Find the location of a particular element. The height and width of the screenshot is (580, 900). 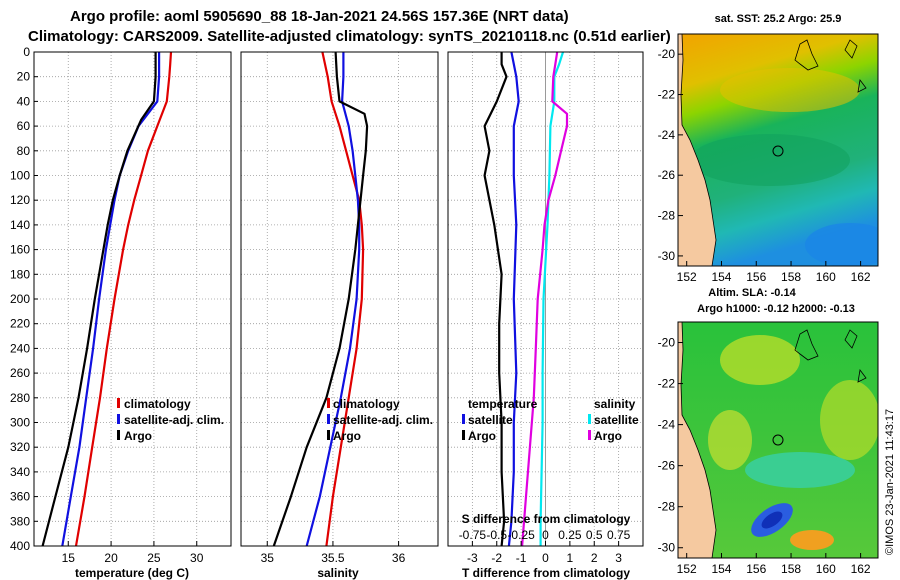

salinity-xtick-label: 36 is located at coordinates (399, 558).